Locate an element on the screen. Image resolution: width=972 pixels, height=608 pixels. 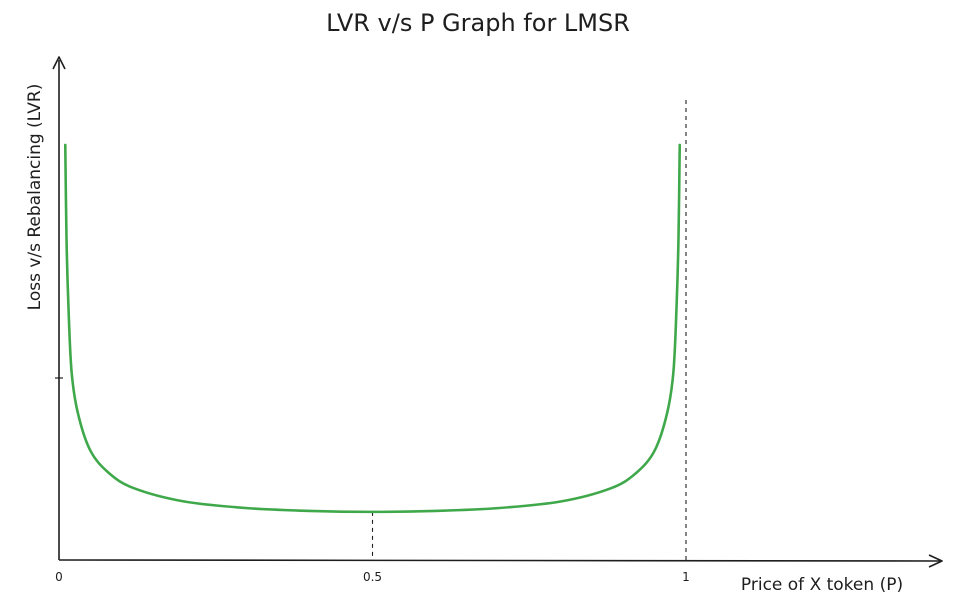
x-axis-label: Price of X token (P) is located at coordinates (822, 585).